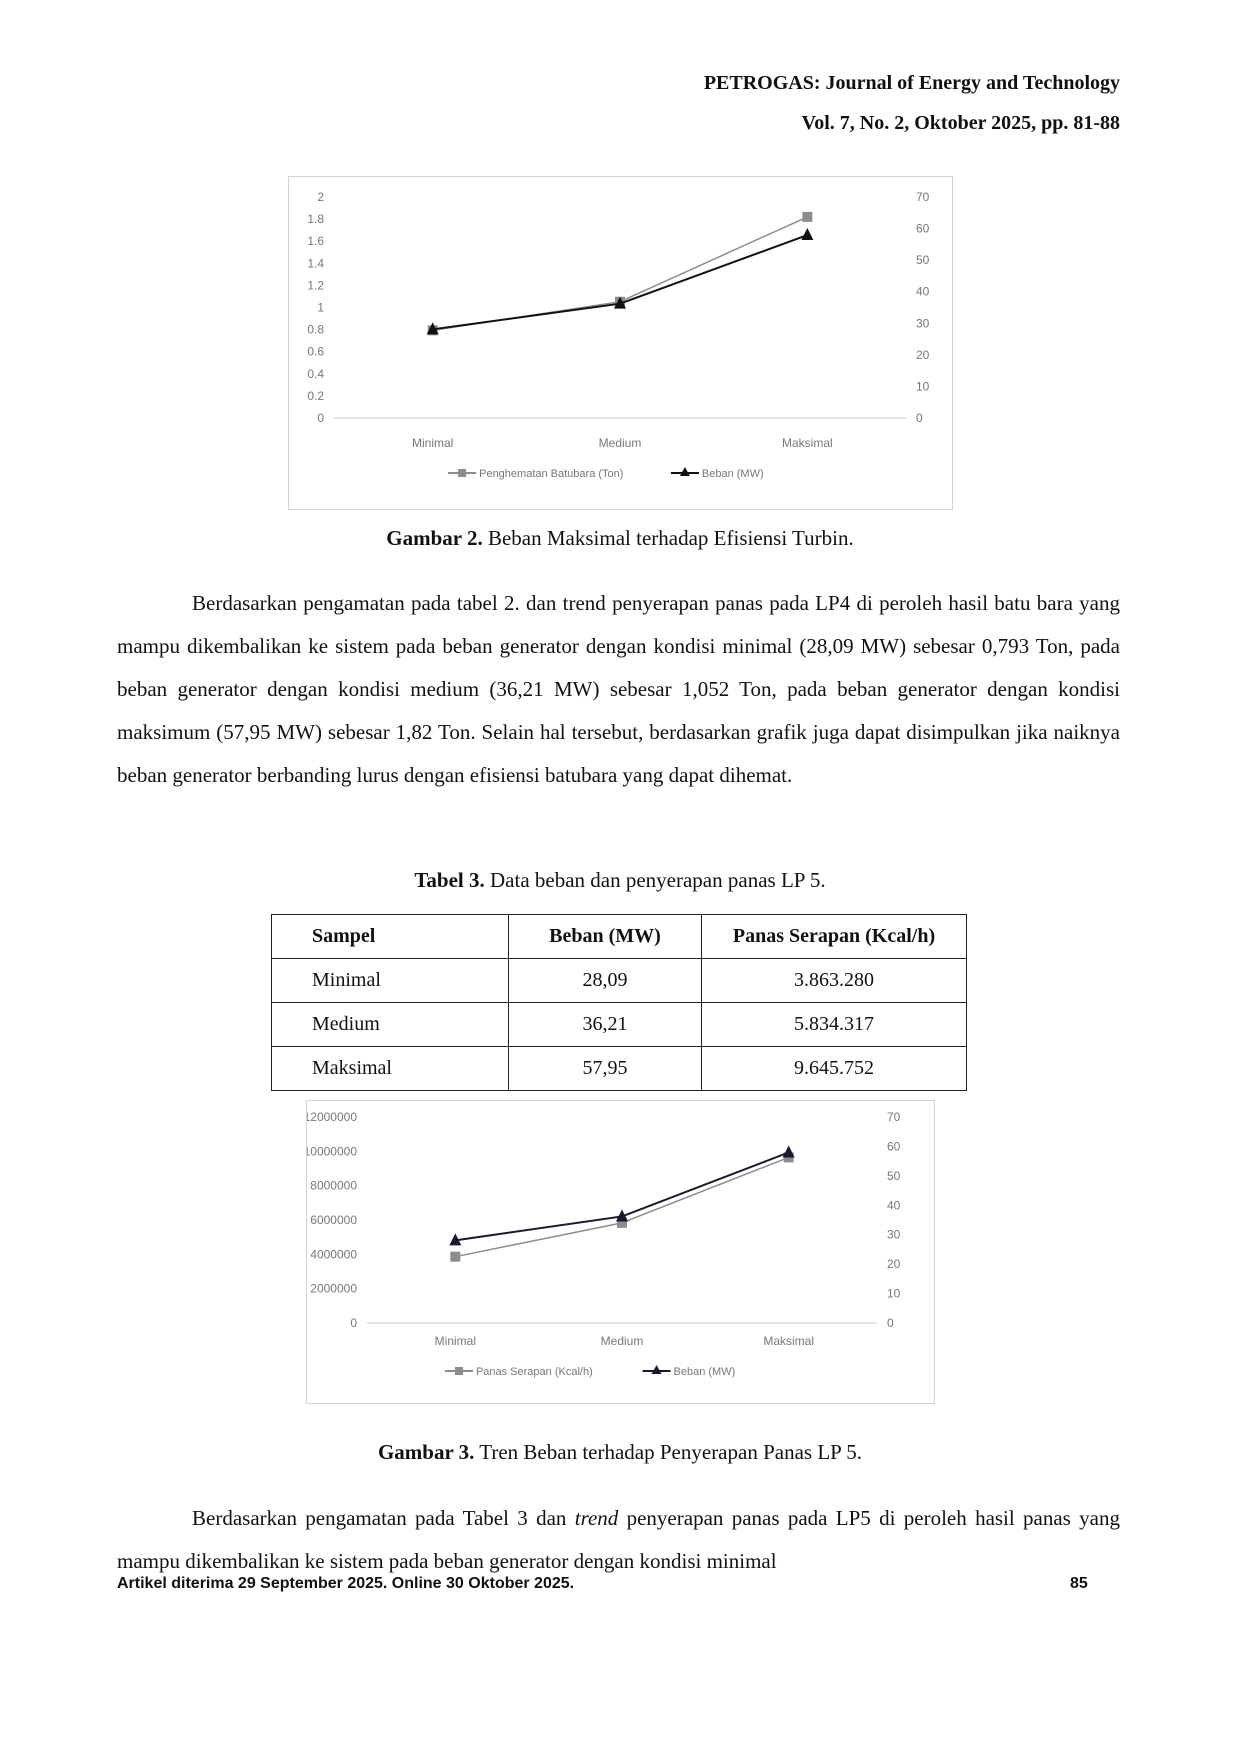 This screenshot has width=1240, height=1754. What do you see at coordinates (320, 308) in the screenshot?
I see `y-left-tick-label: 1` at bounding box center [320, 308].